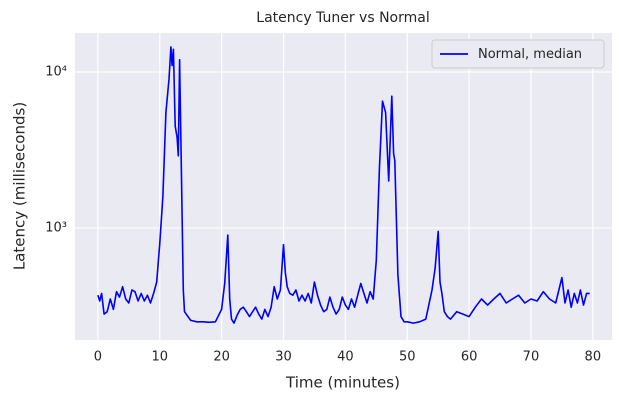 This screenshot has height=402, width=626. I want to click on x-tick-label: 0, so click(98, 357).